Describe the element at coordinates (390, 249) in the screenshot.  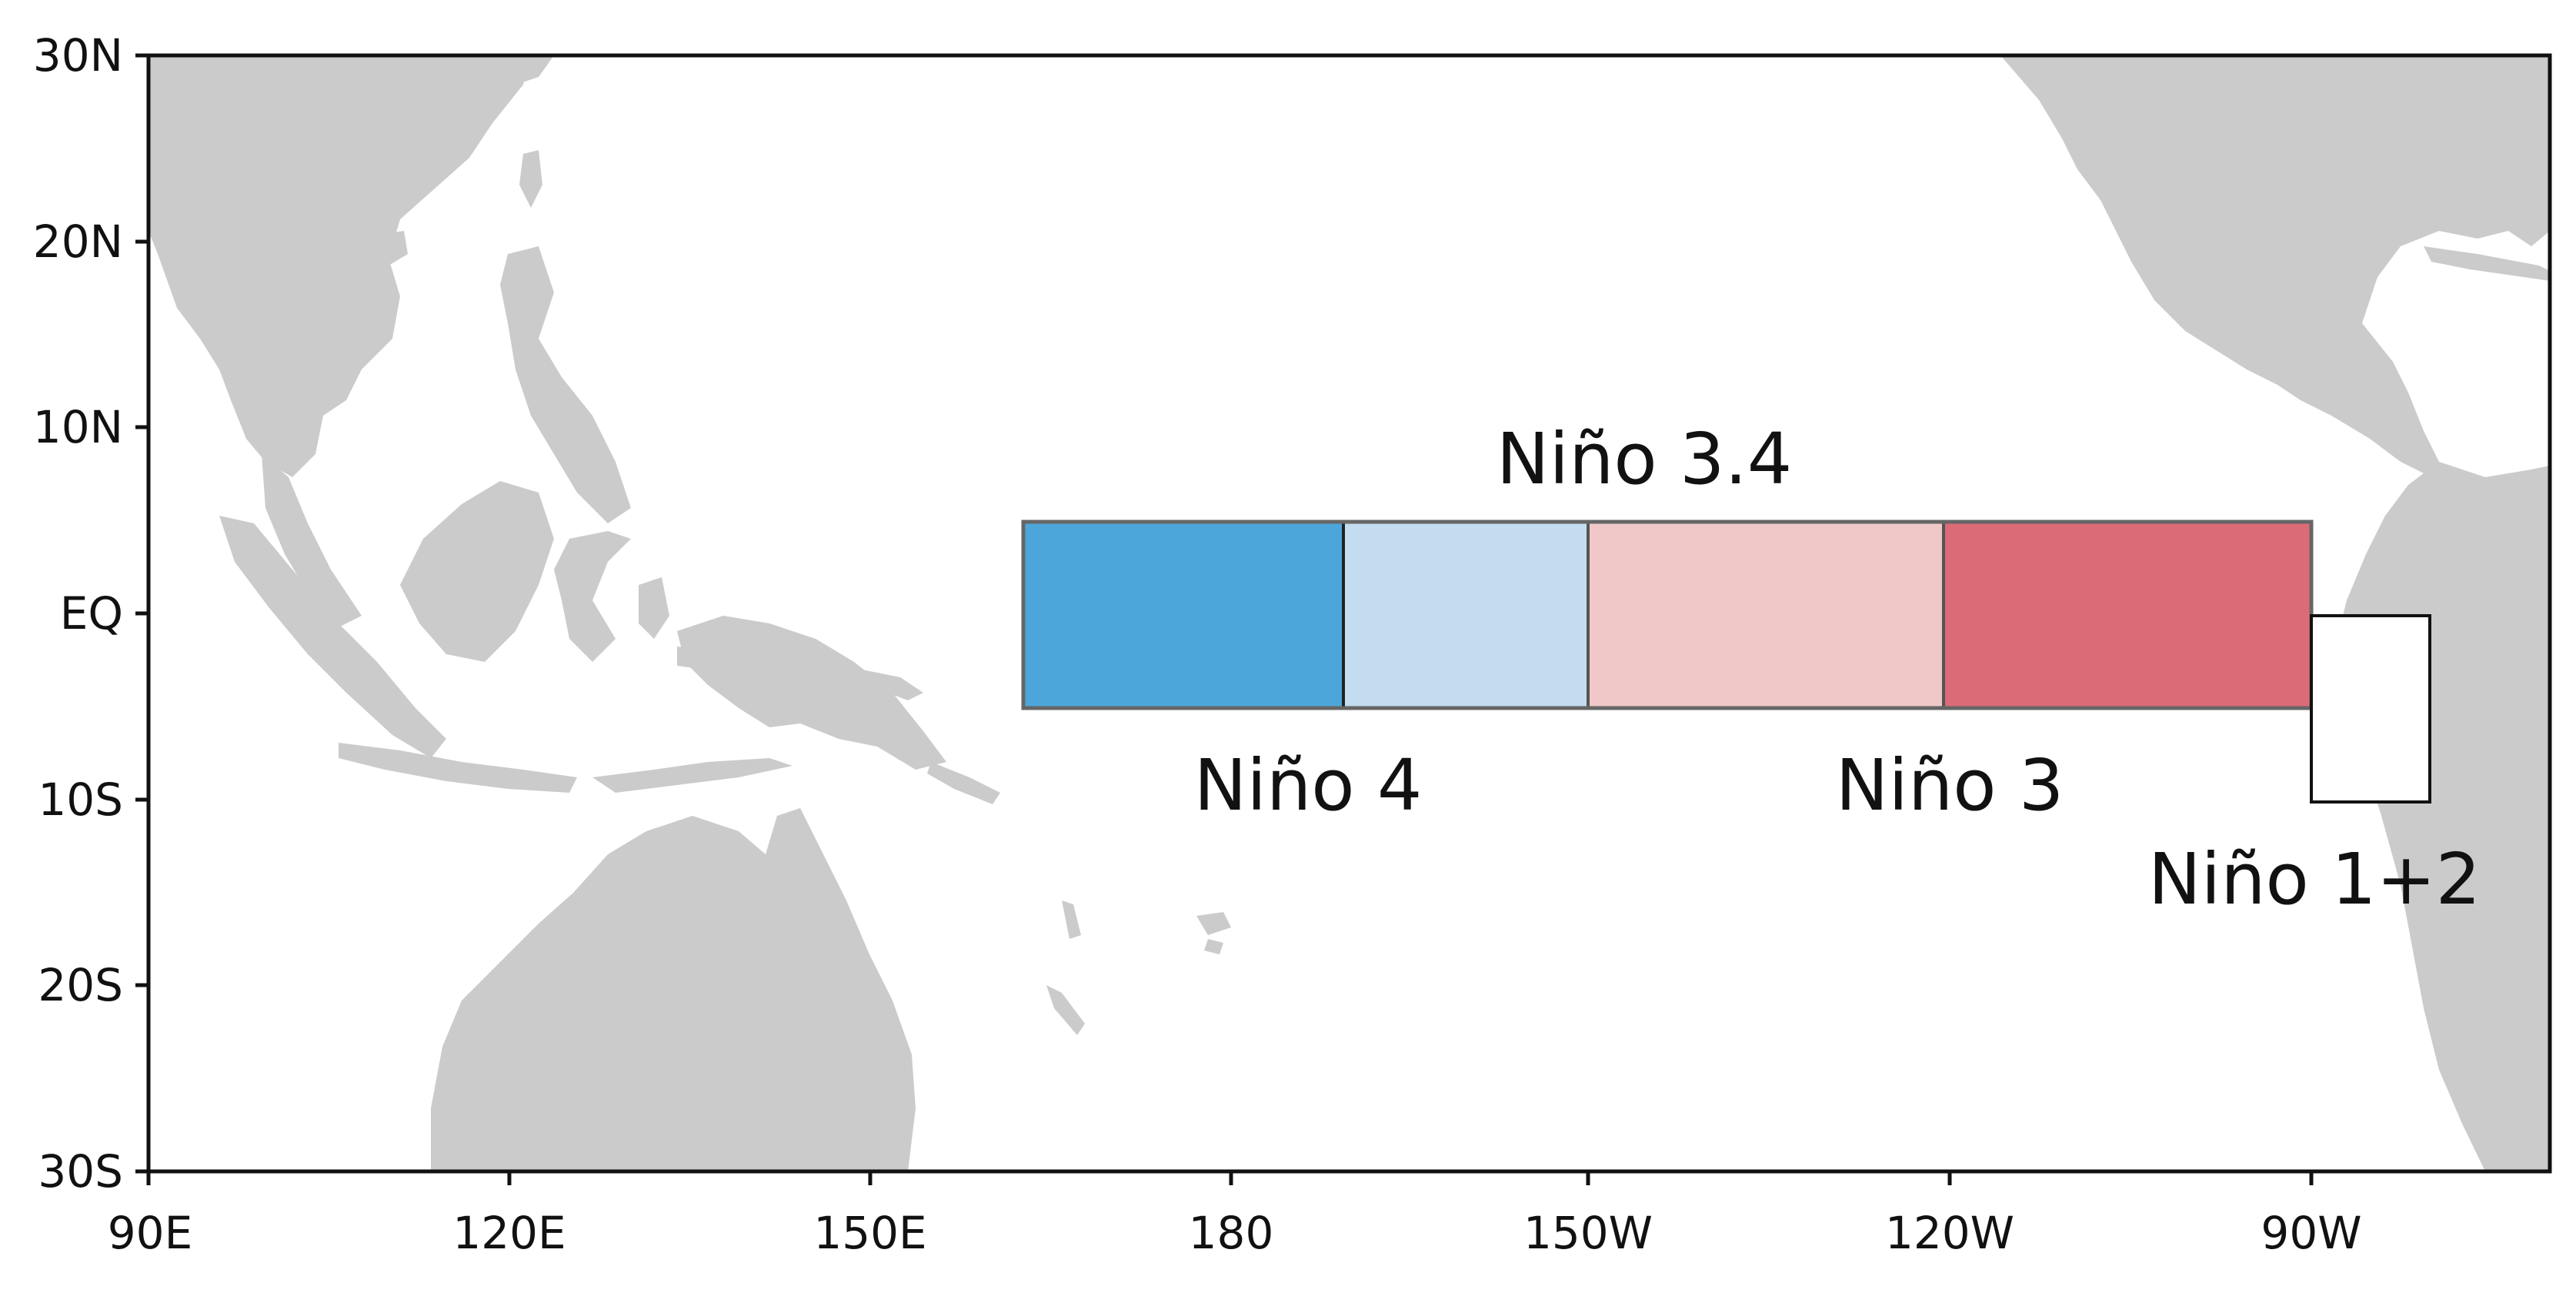
I see `land-hainan` at that location.